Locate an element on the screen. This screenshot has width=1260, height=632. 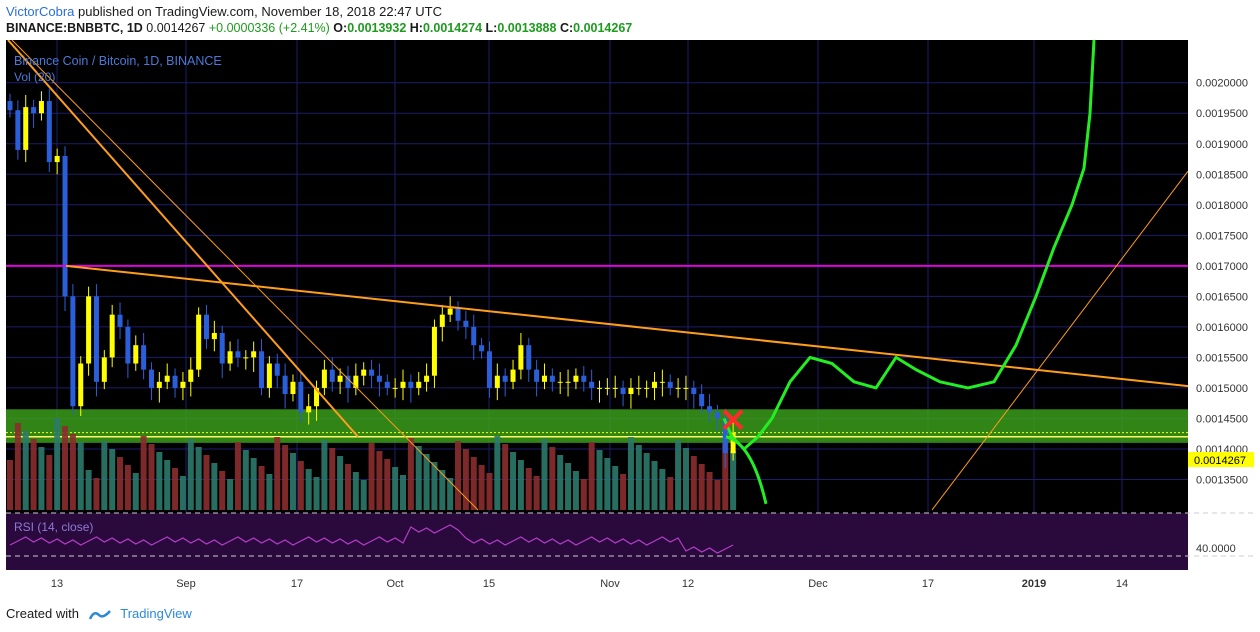
time-tick-label: 15 is located at coordinates (489, 584).